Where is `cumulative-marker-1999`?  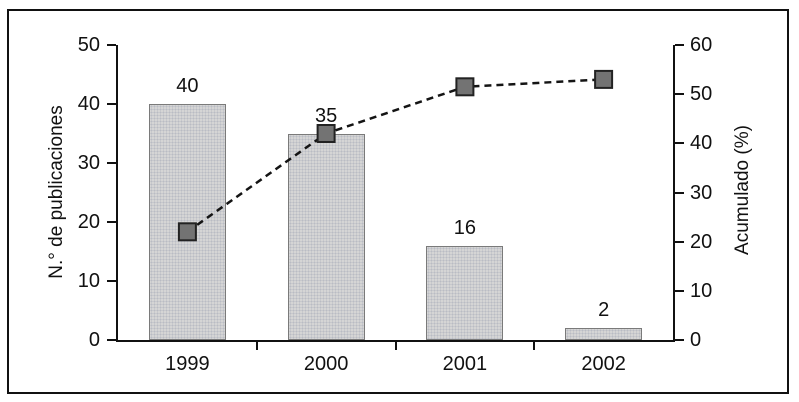 cumulative-marker-1999 is located at coordinates (187, 232).